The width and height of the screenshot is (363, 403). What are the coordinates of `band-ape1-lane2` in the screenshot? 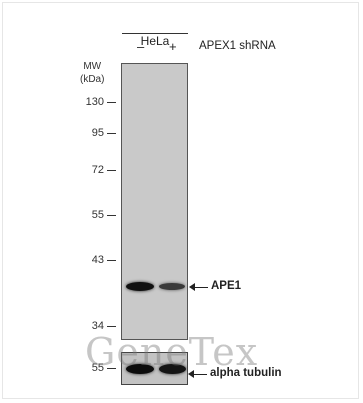 It's located at (172, 286).